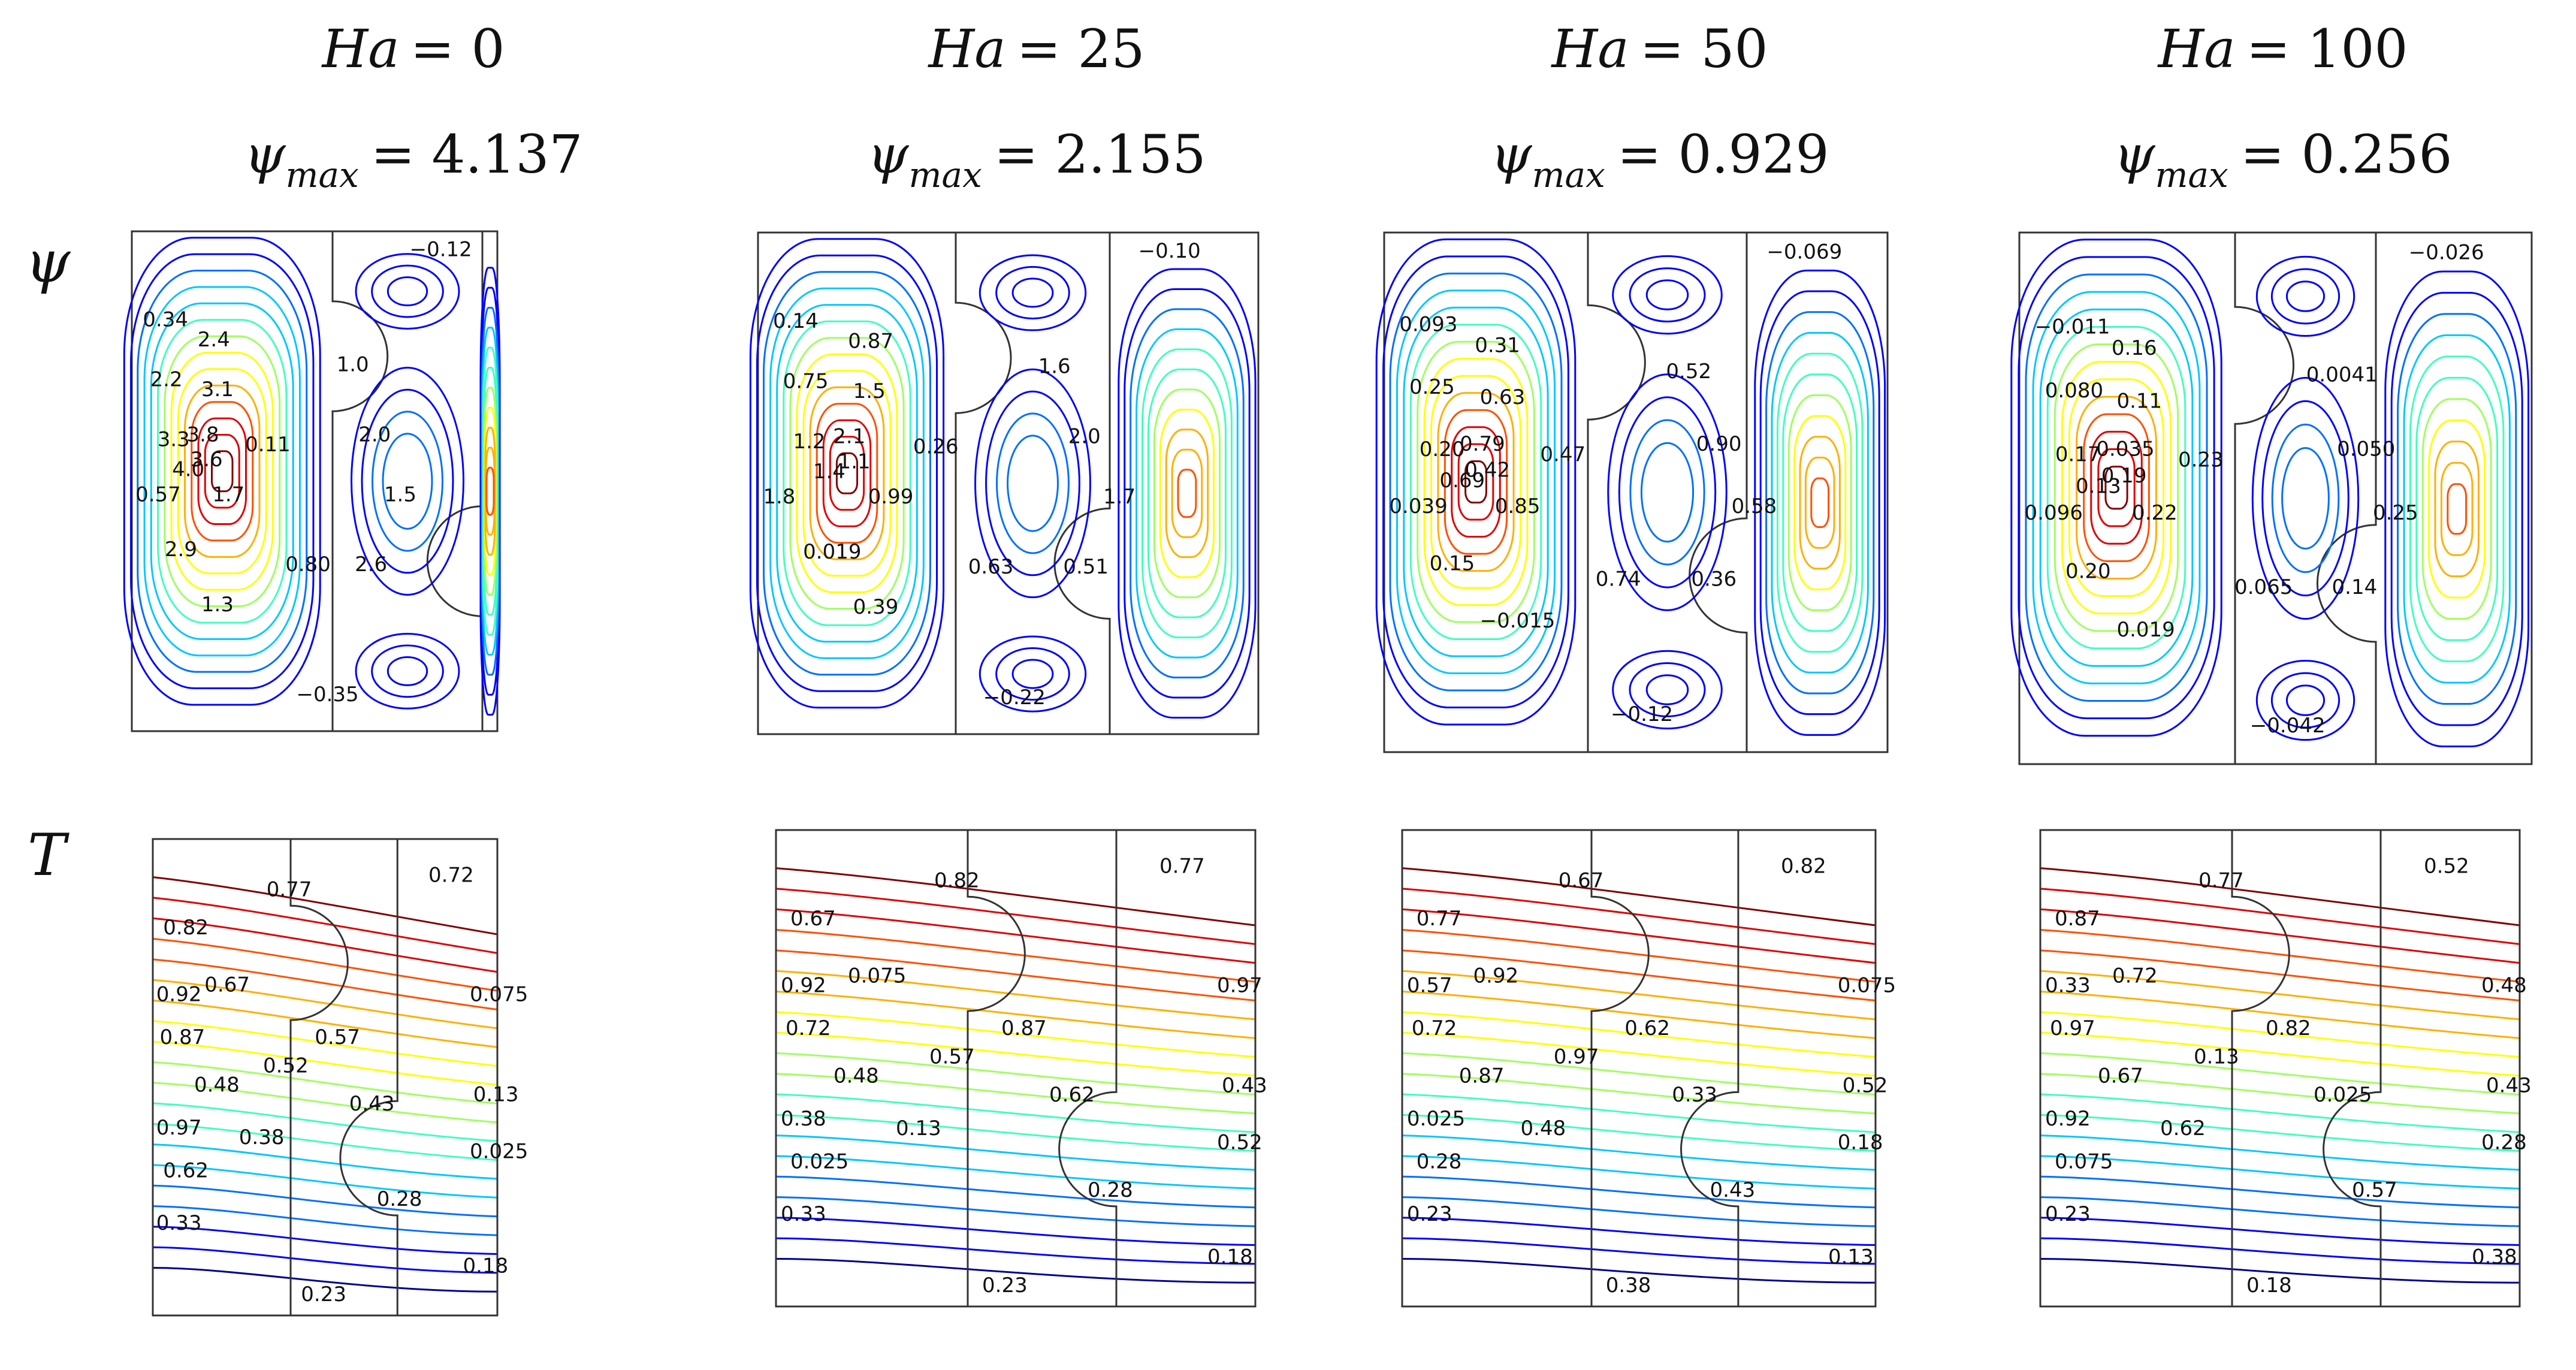  Describe the element at coordinates (779, 497) in the screenshot. I see `psi-contour-label: 1.8` at that location.